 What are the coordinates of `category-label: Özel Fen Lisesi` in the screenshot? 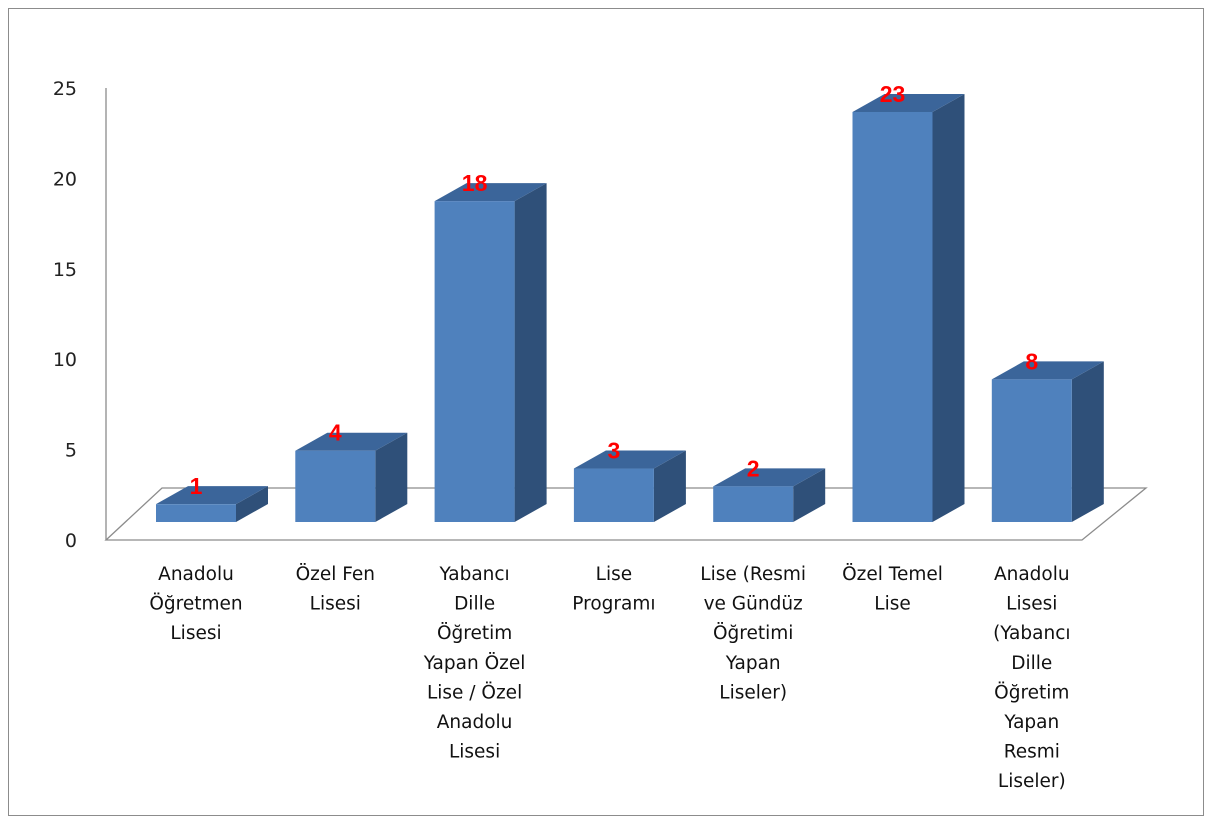 It's located at (335, 589).